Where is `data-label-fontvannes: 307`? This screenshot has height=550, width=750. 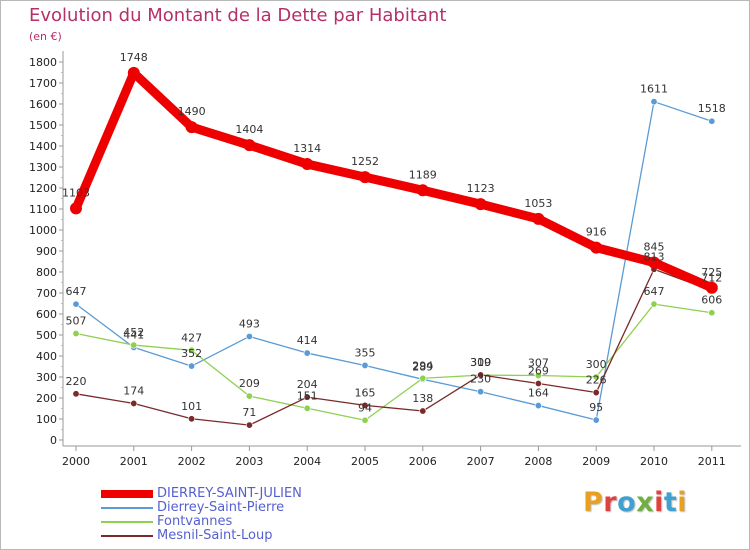
data-label-fontvannes: 307 is located at coordinates (538, 363).